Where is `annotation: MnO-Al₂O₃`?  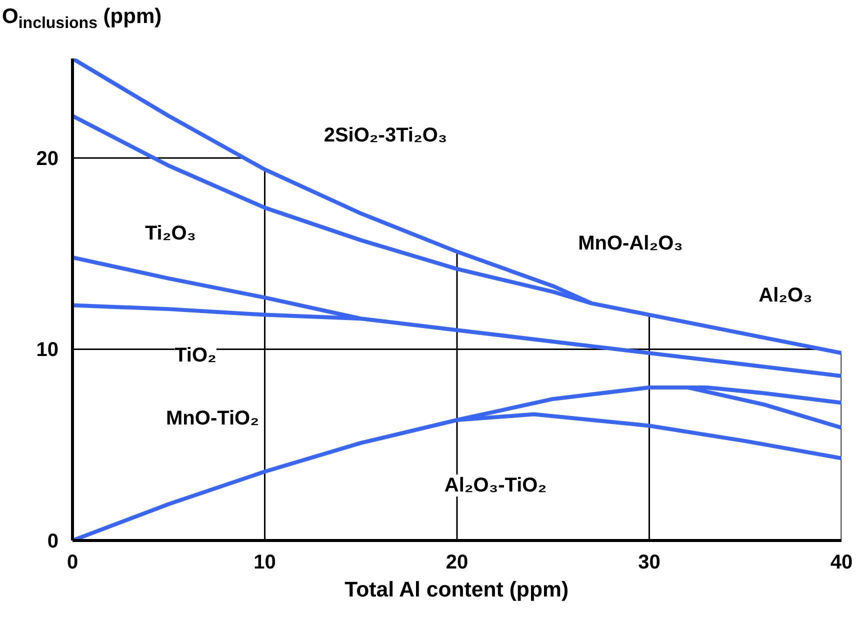
annotation: MnO-Al₂O₃ is located at coordinates (630, 243).